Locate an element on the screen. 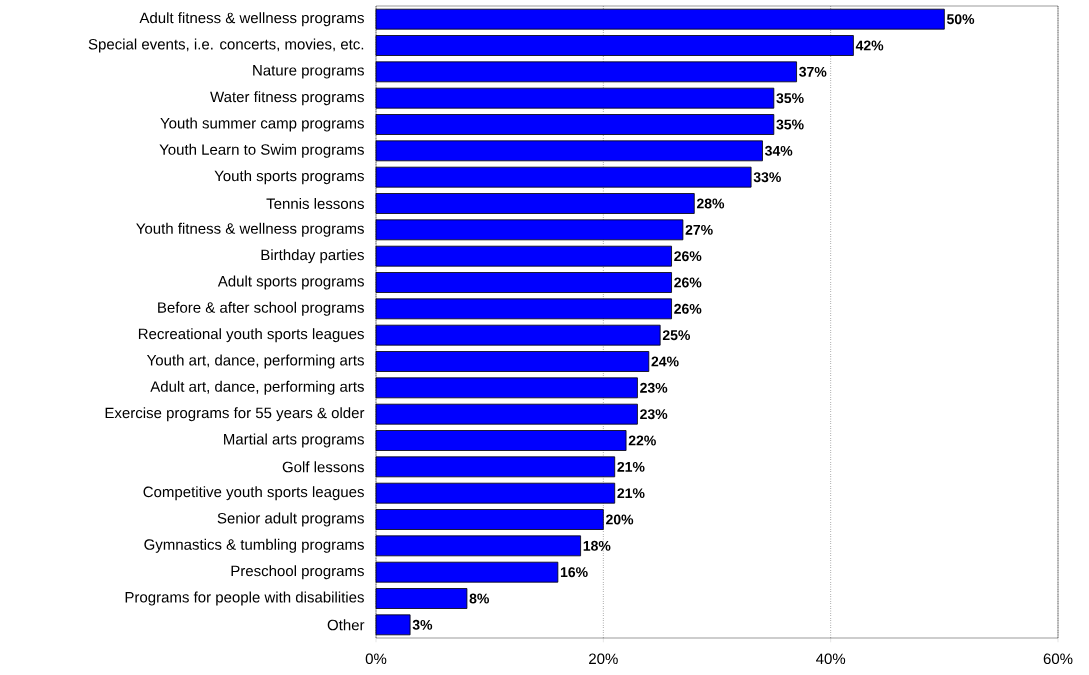 The width and height of the screenshot is (1089, 675). y-tick-label: Tennis lessons is located at coordinates (315, 204).